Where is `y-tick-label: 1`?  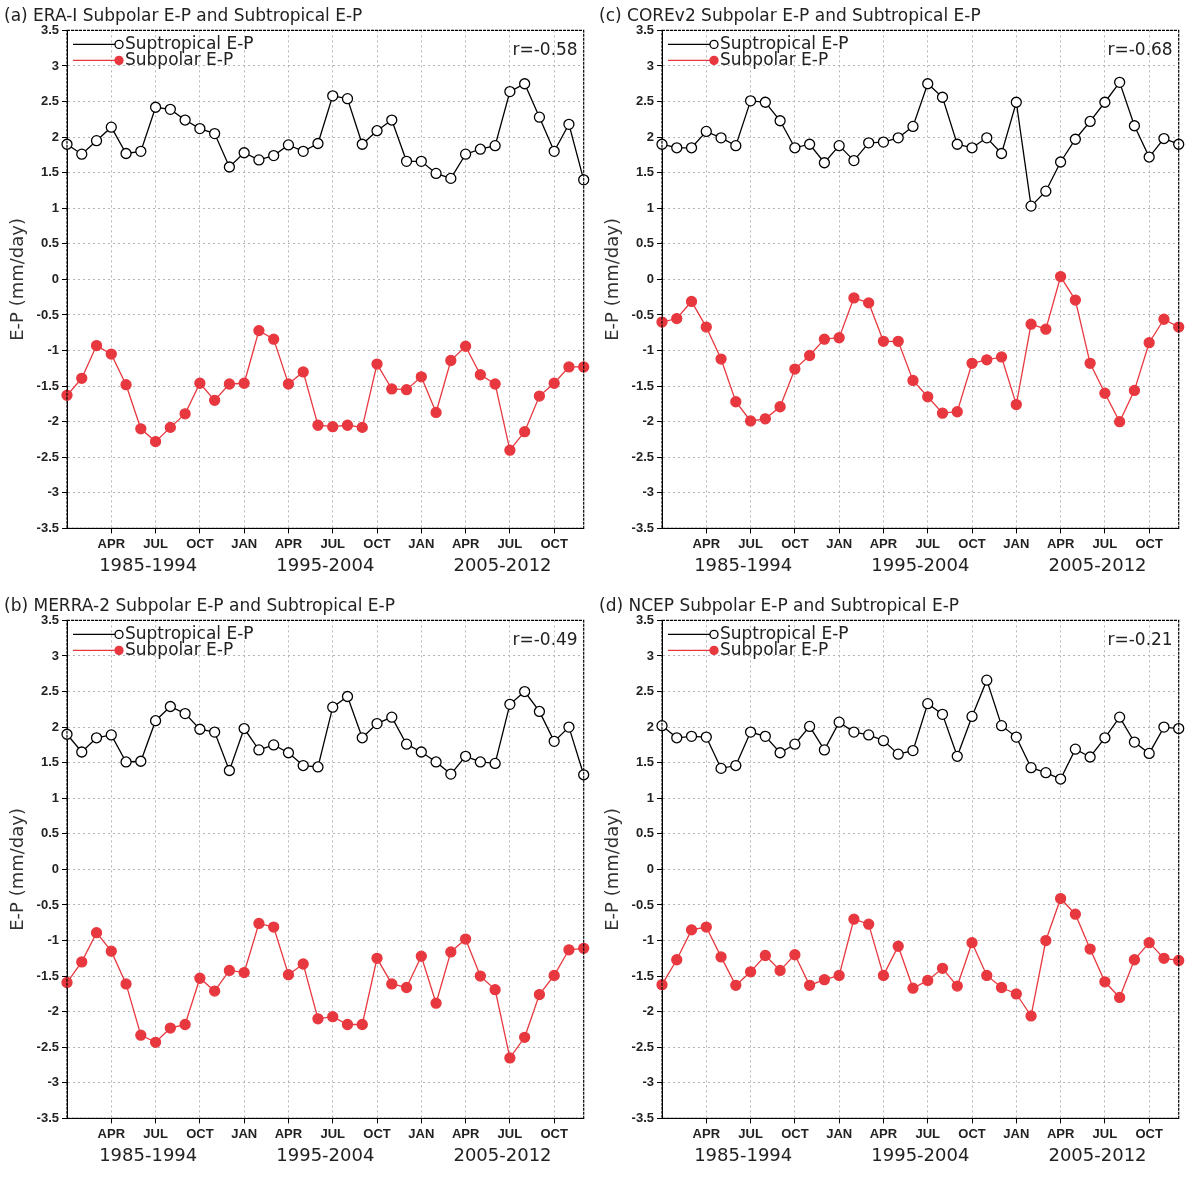
y-tick-label: 1 is located at coordinates (650, 797).